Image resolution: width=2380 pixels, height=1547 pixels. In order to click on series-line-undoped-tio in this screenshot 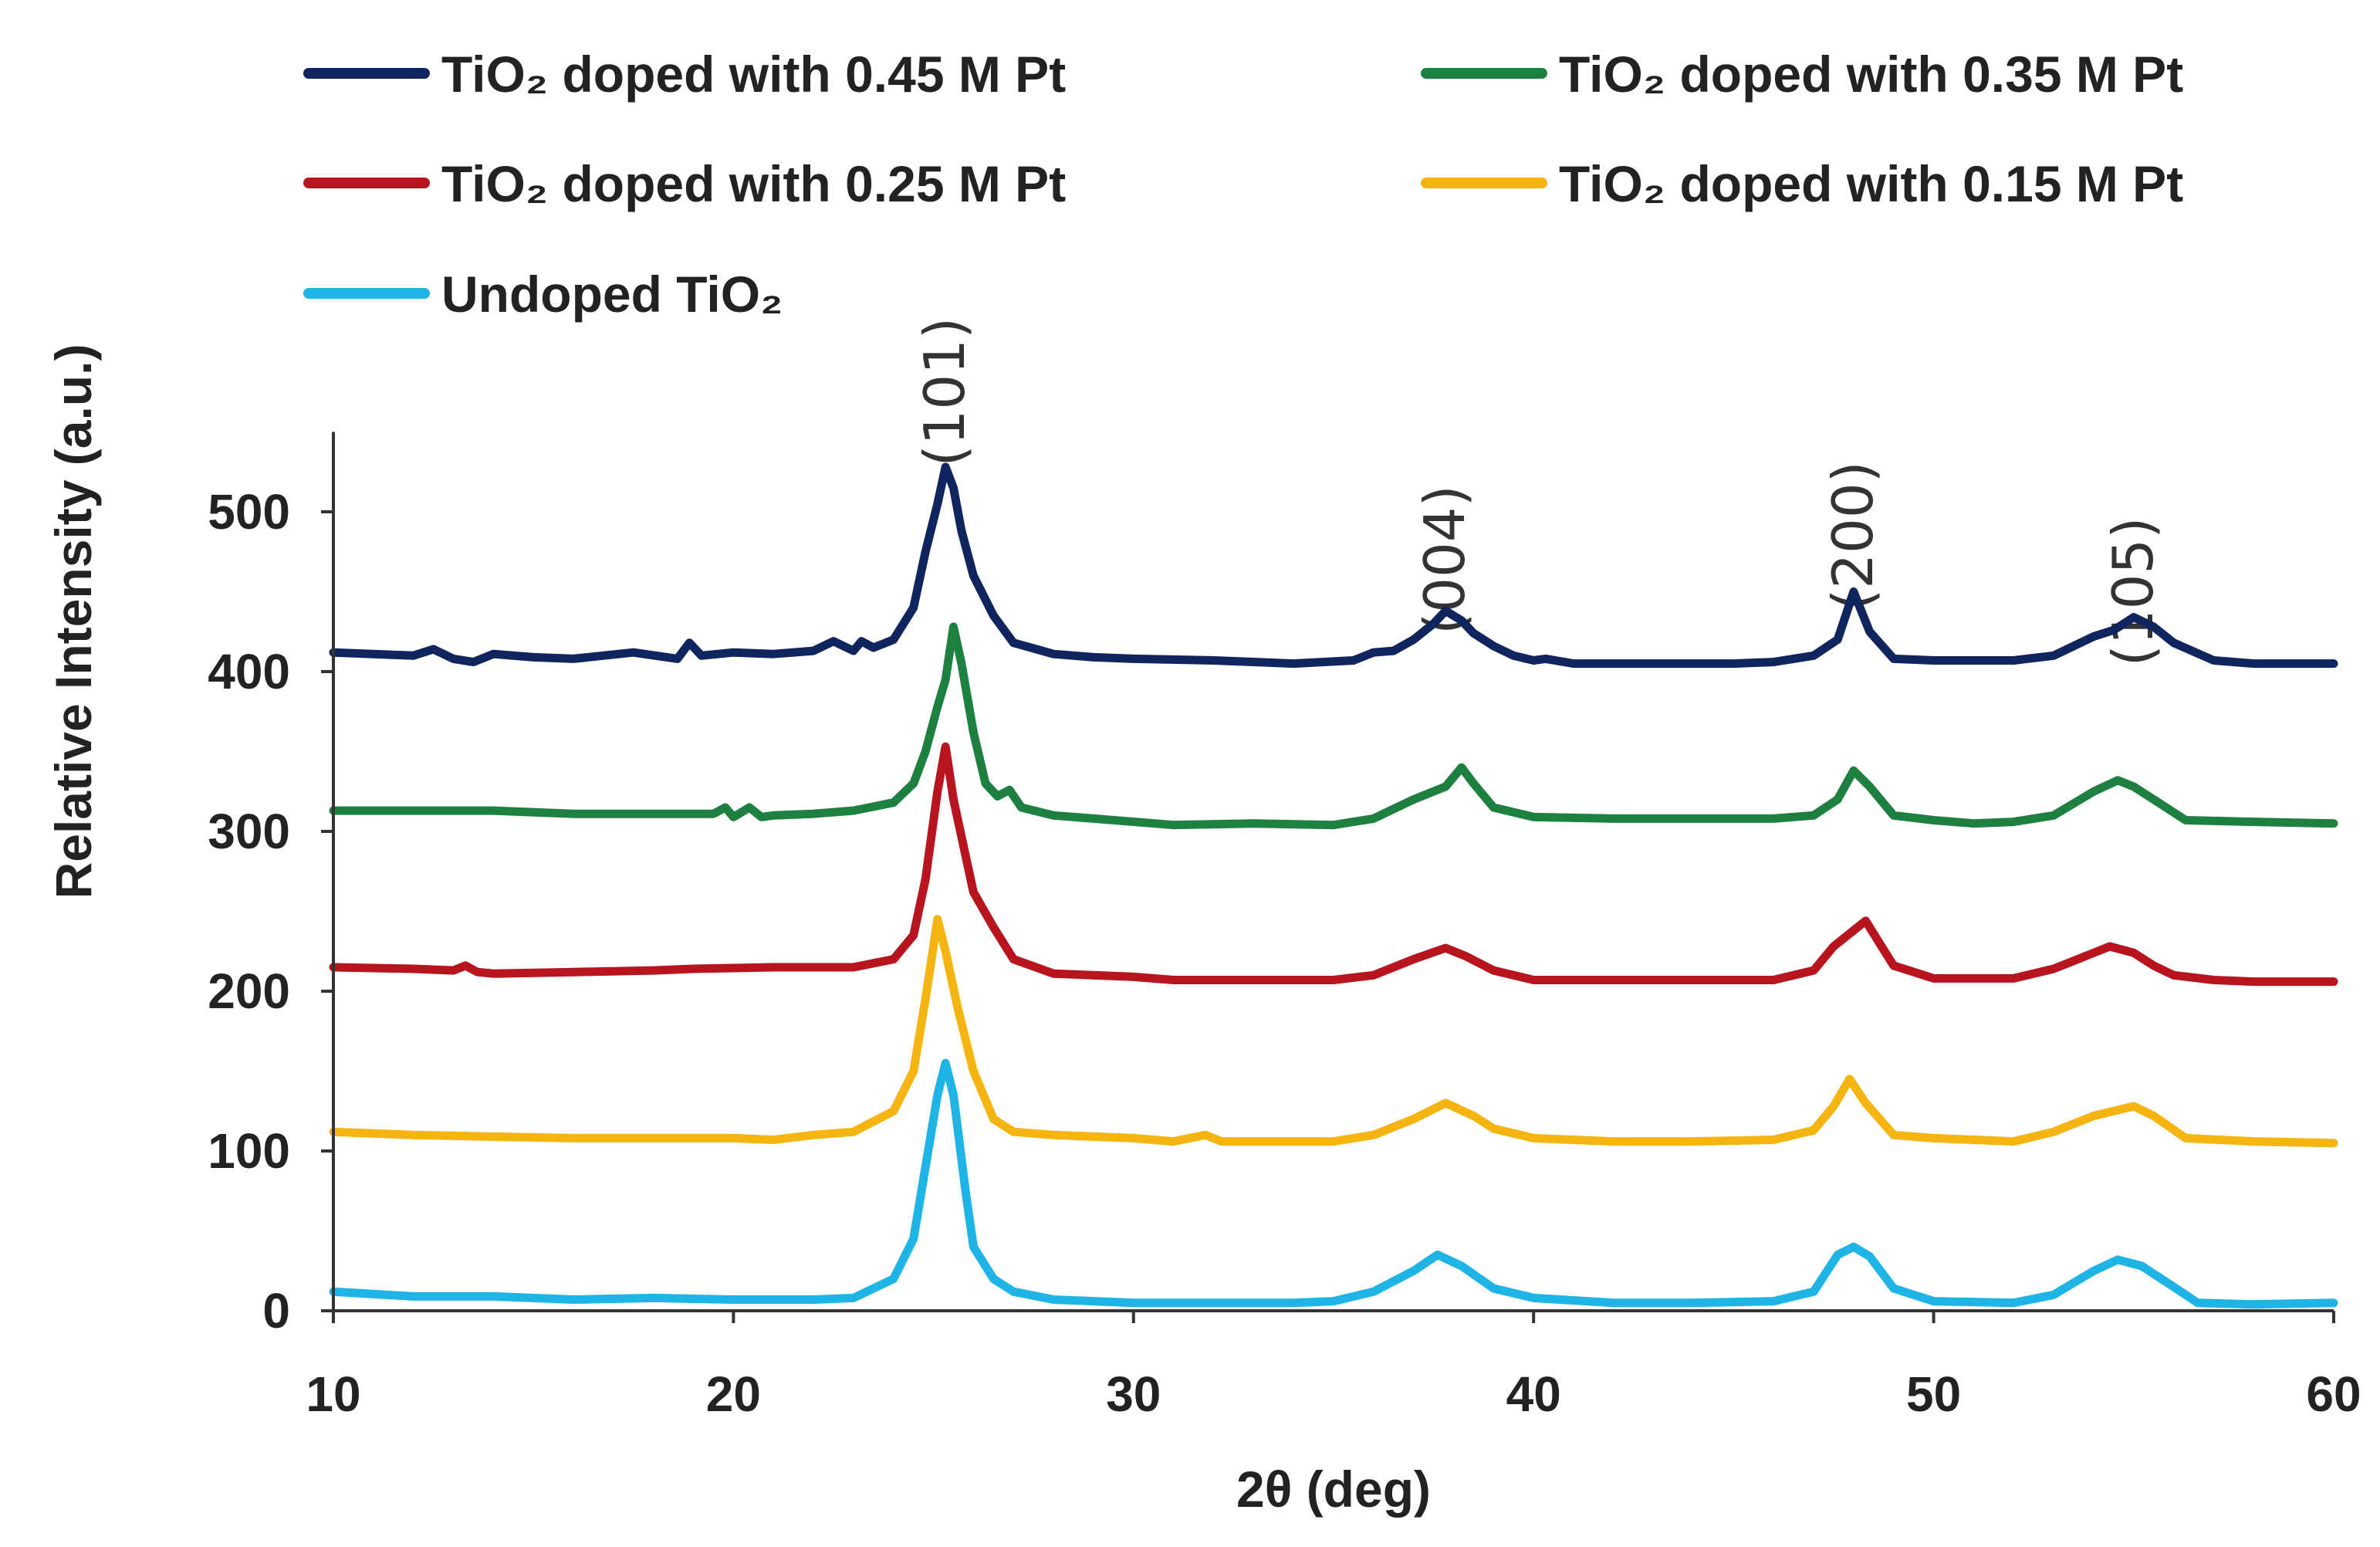, I will do `click(1333, 1183)`.